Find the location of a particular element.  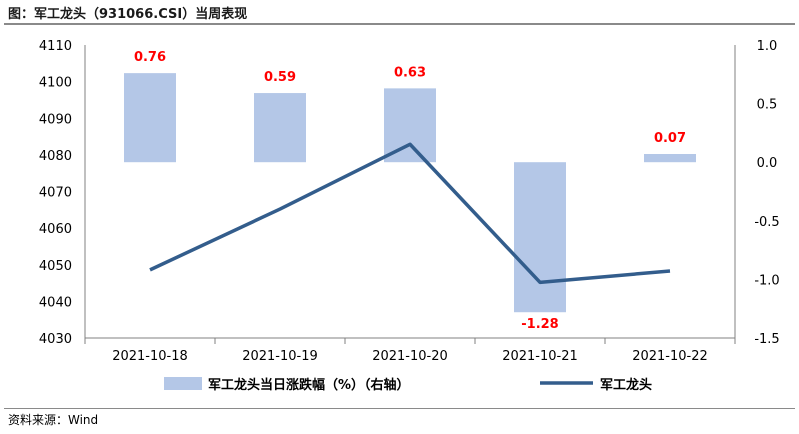

source-divider is located at coordinates (399, 408).